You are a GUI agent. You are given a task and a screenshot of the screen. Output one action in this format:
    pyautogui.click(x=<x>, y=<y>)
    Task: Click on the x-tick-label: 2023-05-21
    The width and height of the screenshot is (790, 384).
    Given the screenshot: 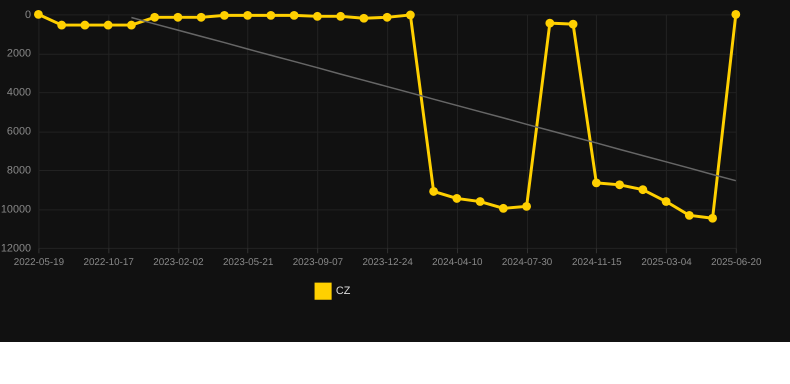 What is the action you would take?
    pyautogui.click(x=248, y=262)
    